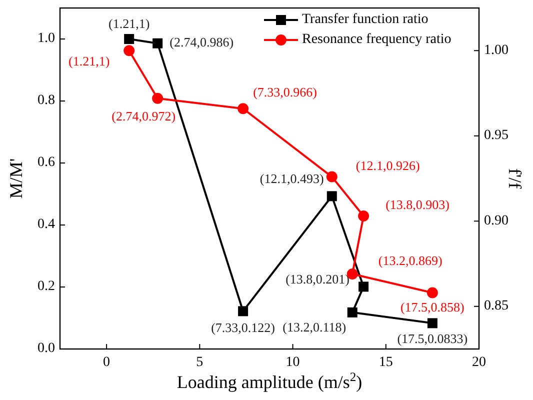 This screenshot has width=533, height=400. Describe the element at coordinates (243, 328) in the screenshot. I see `data-label: (7.33,0.122)` at that location.